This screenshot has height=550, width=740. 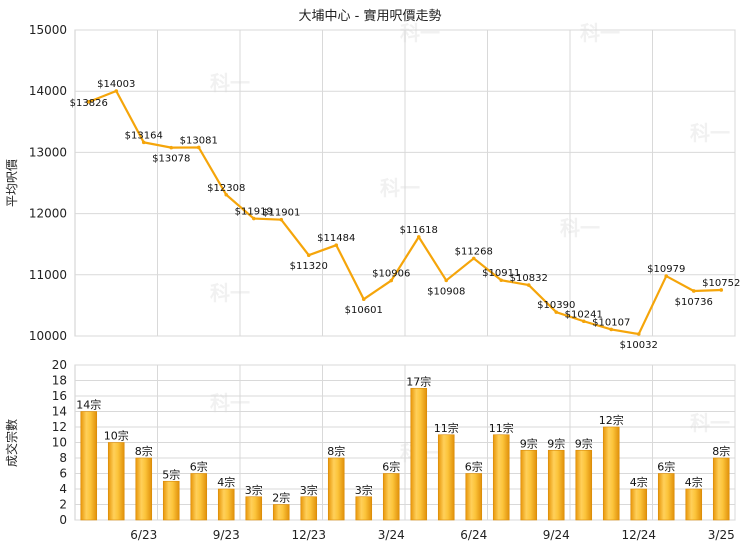 I want to click on volume-y-tick-label: 18, so click(x=59, y=381).